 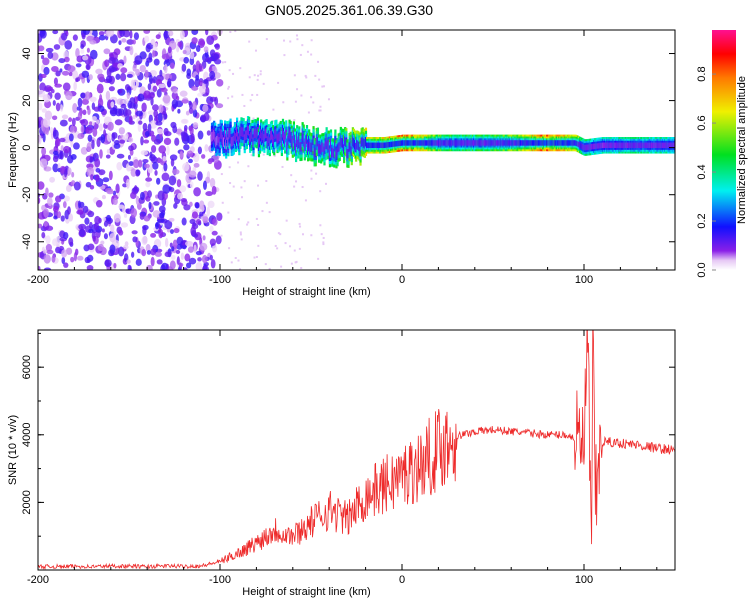 I want to click on y-tick-label: -20, so click(x=27, y=195).